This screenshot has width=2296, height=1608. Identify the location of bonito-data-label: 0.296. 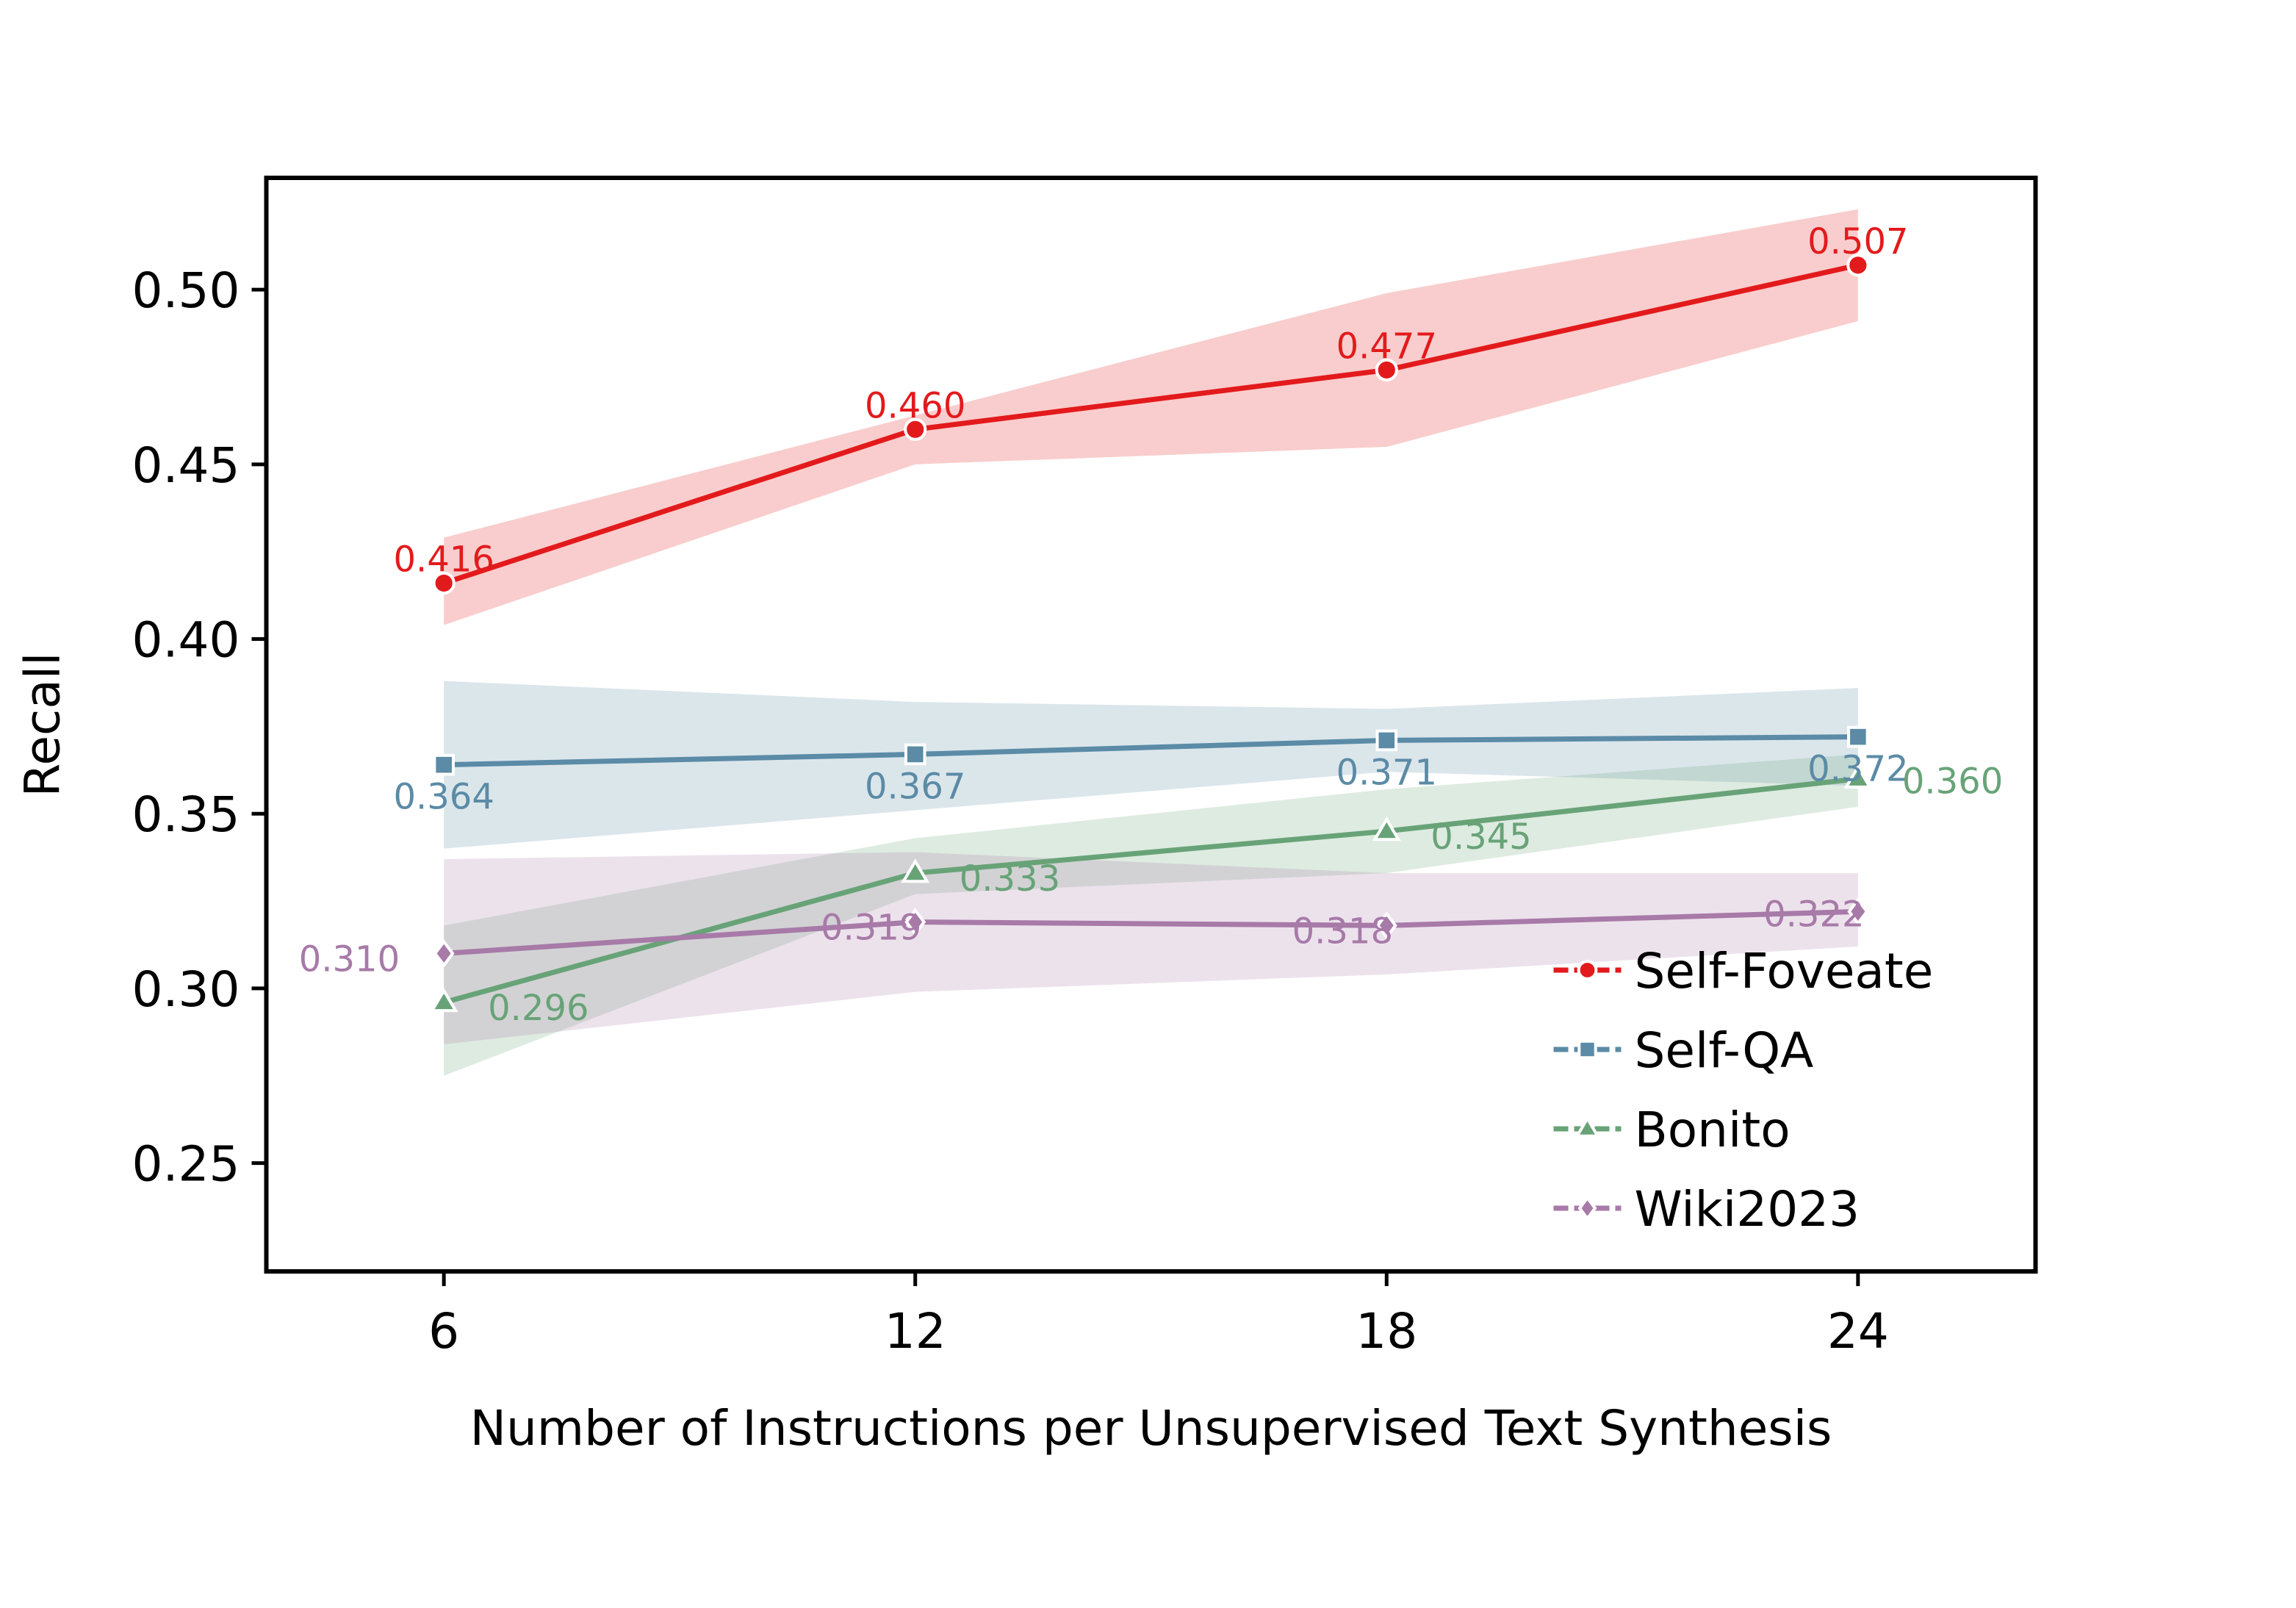
(538, 1008).